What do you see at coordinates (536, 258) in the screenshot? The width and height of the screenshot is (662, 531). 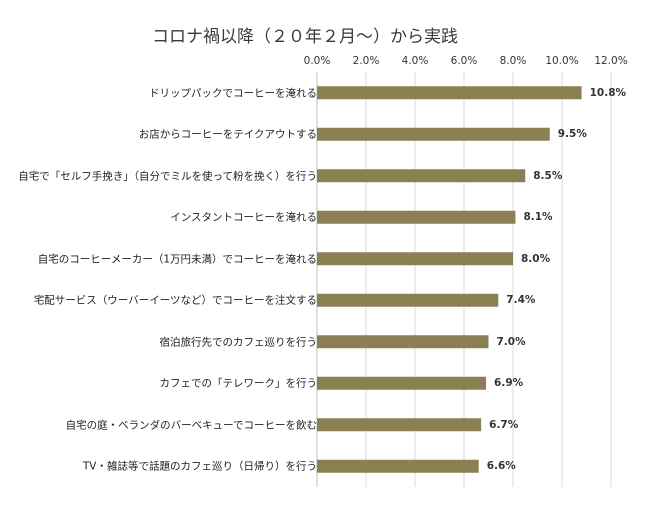 I see `data-label: 8.0%` at bounding box center [536, 258].